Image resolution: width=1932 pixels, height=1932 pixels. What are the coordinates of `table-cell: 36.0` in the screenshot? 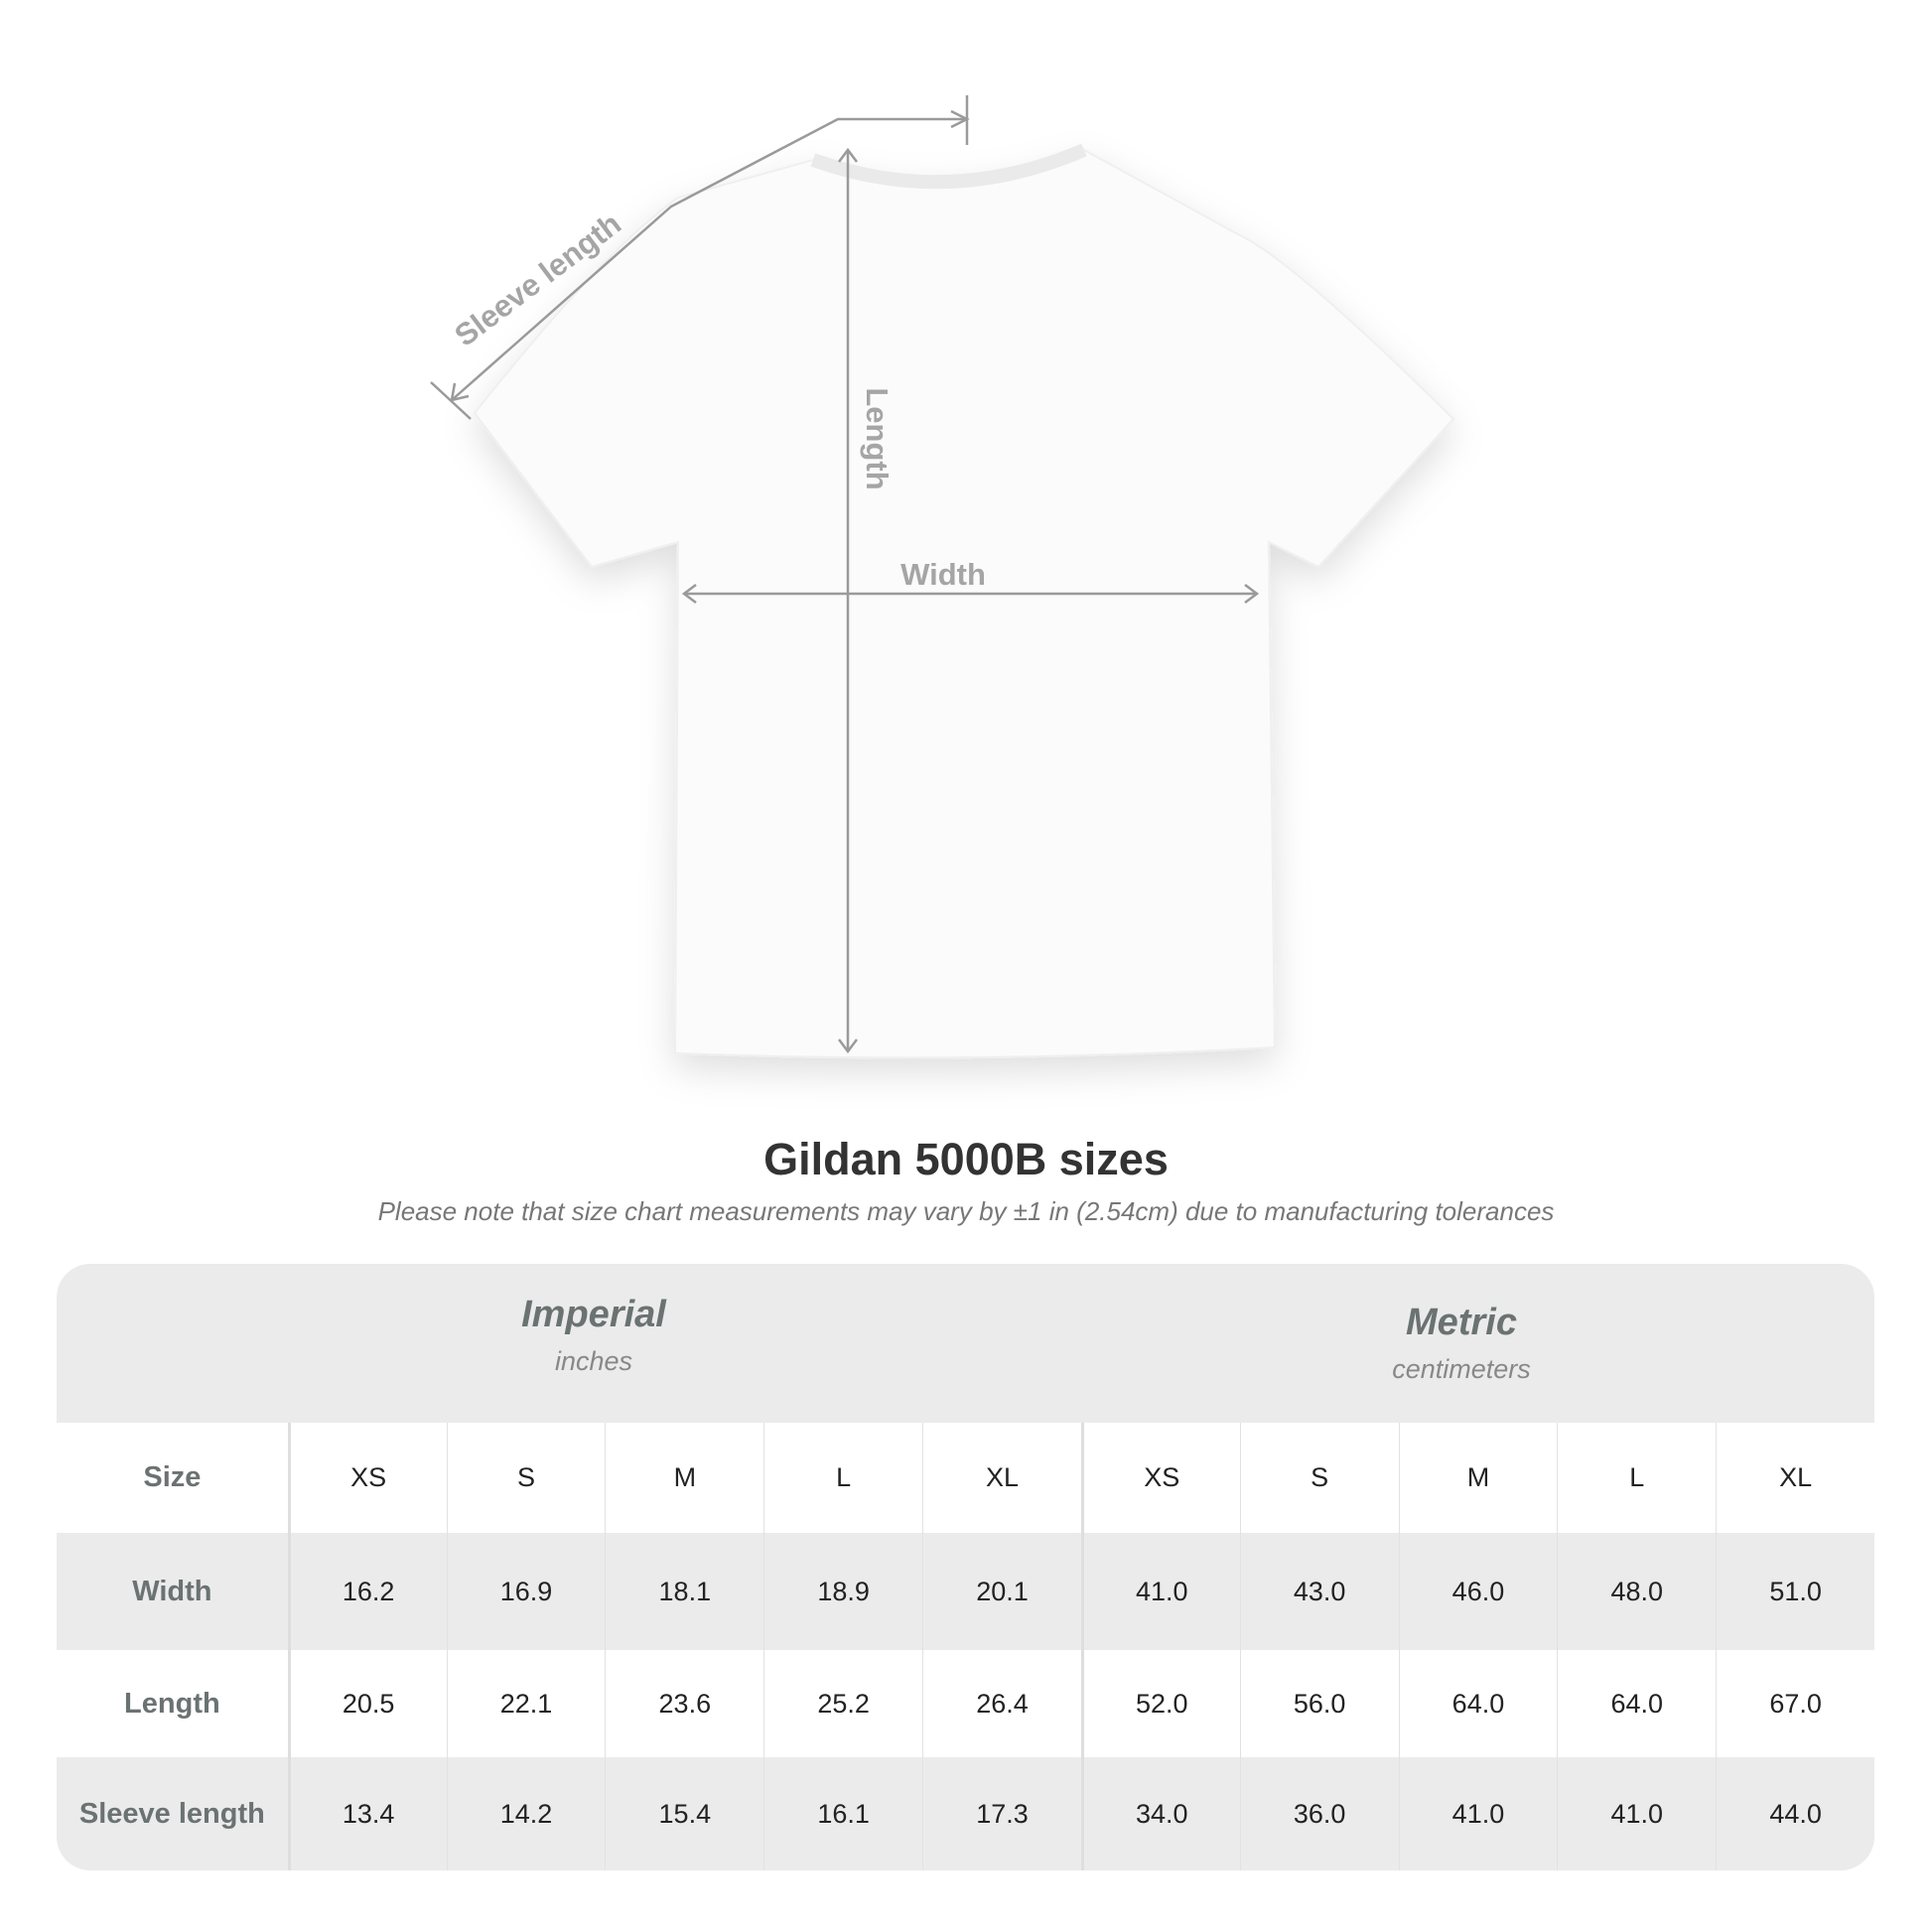 It's located at (1319, 1814).